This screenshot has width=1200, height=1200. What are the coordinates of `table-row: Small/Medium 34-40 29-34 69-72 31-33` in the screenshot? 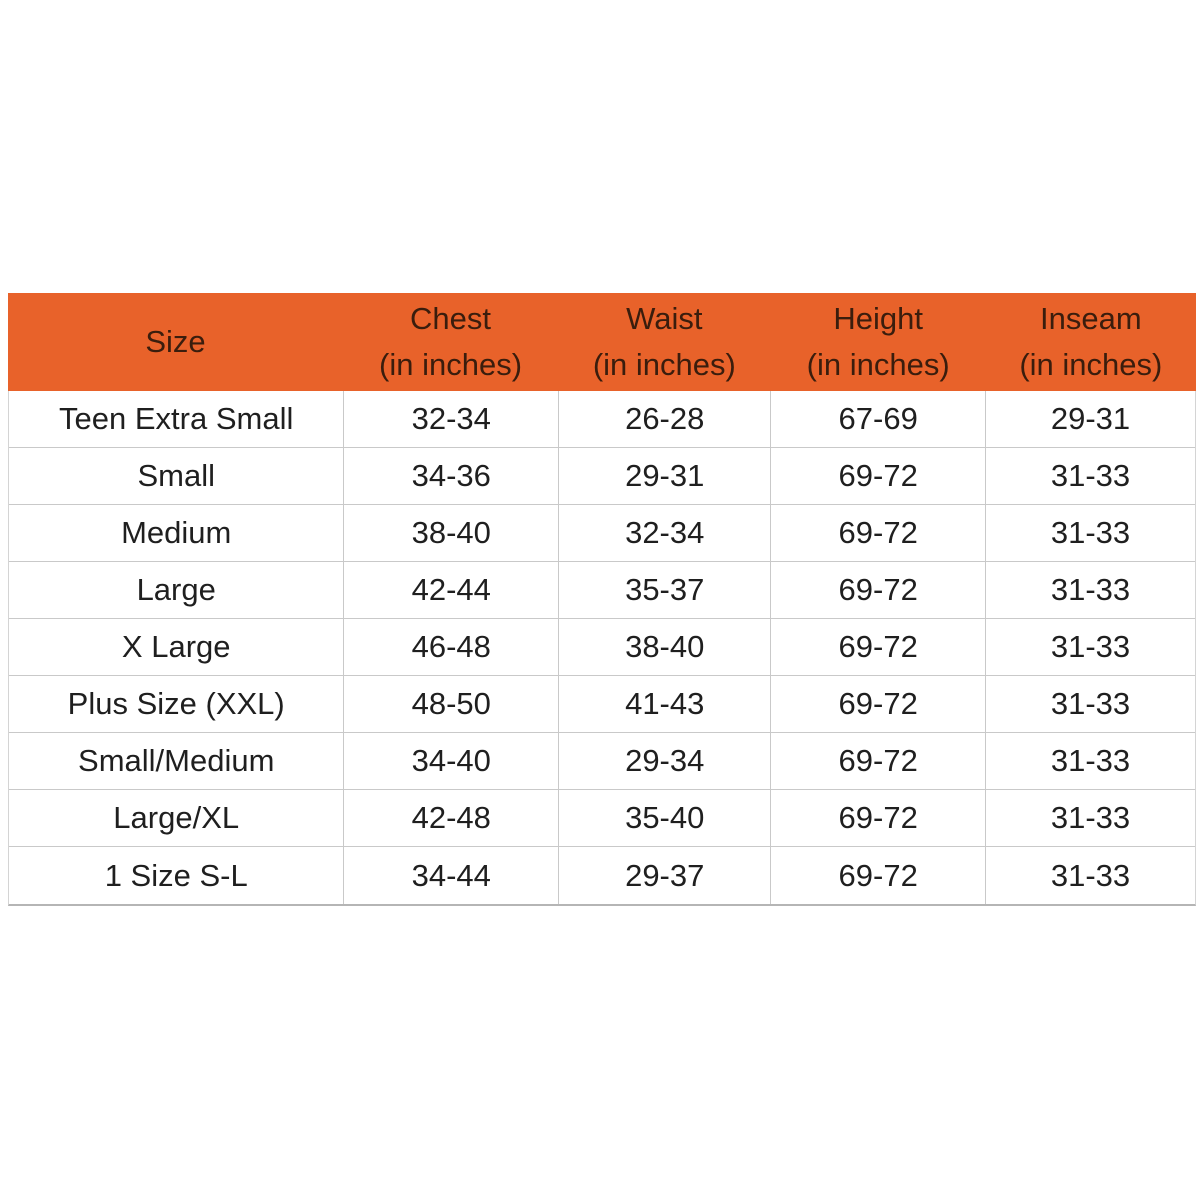 It's located at (602, 761).